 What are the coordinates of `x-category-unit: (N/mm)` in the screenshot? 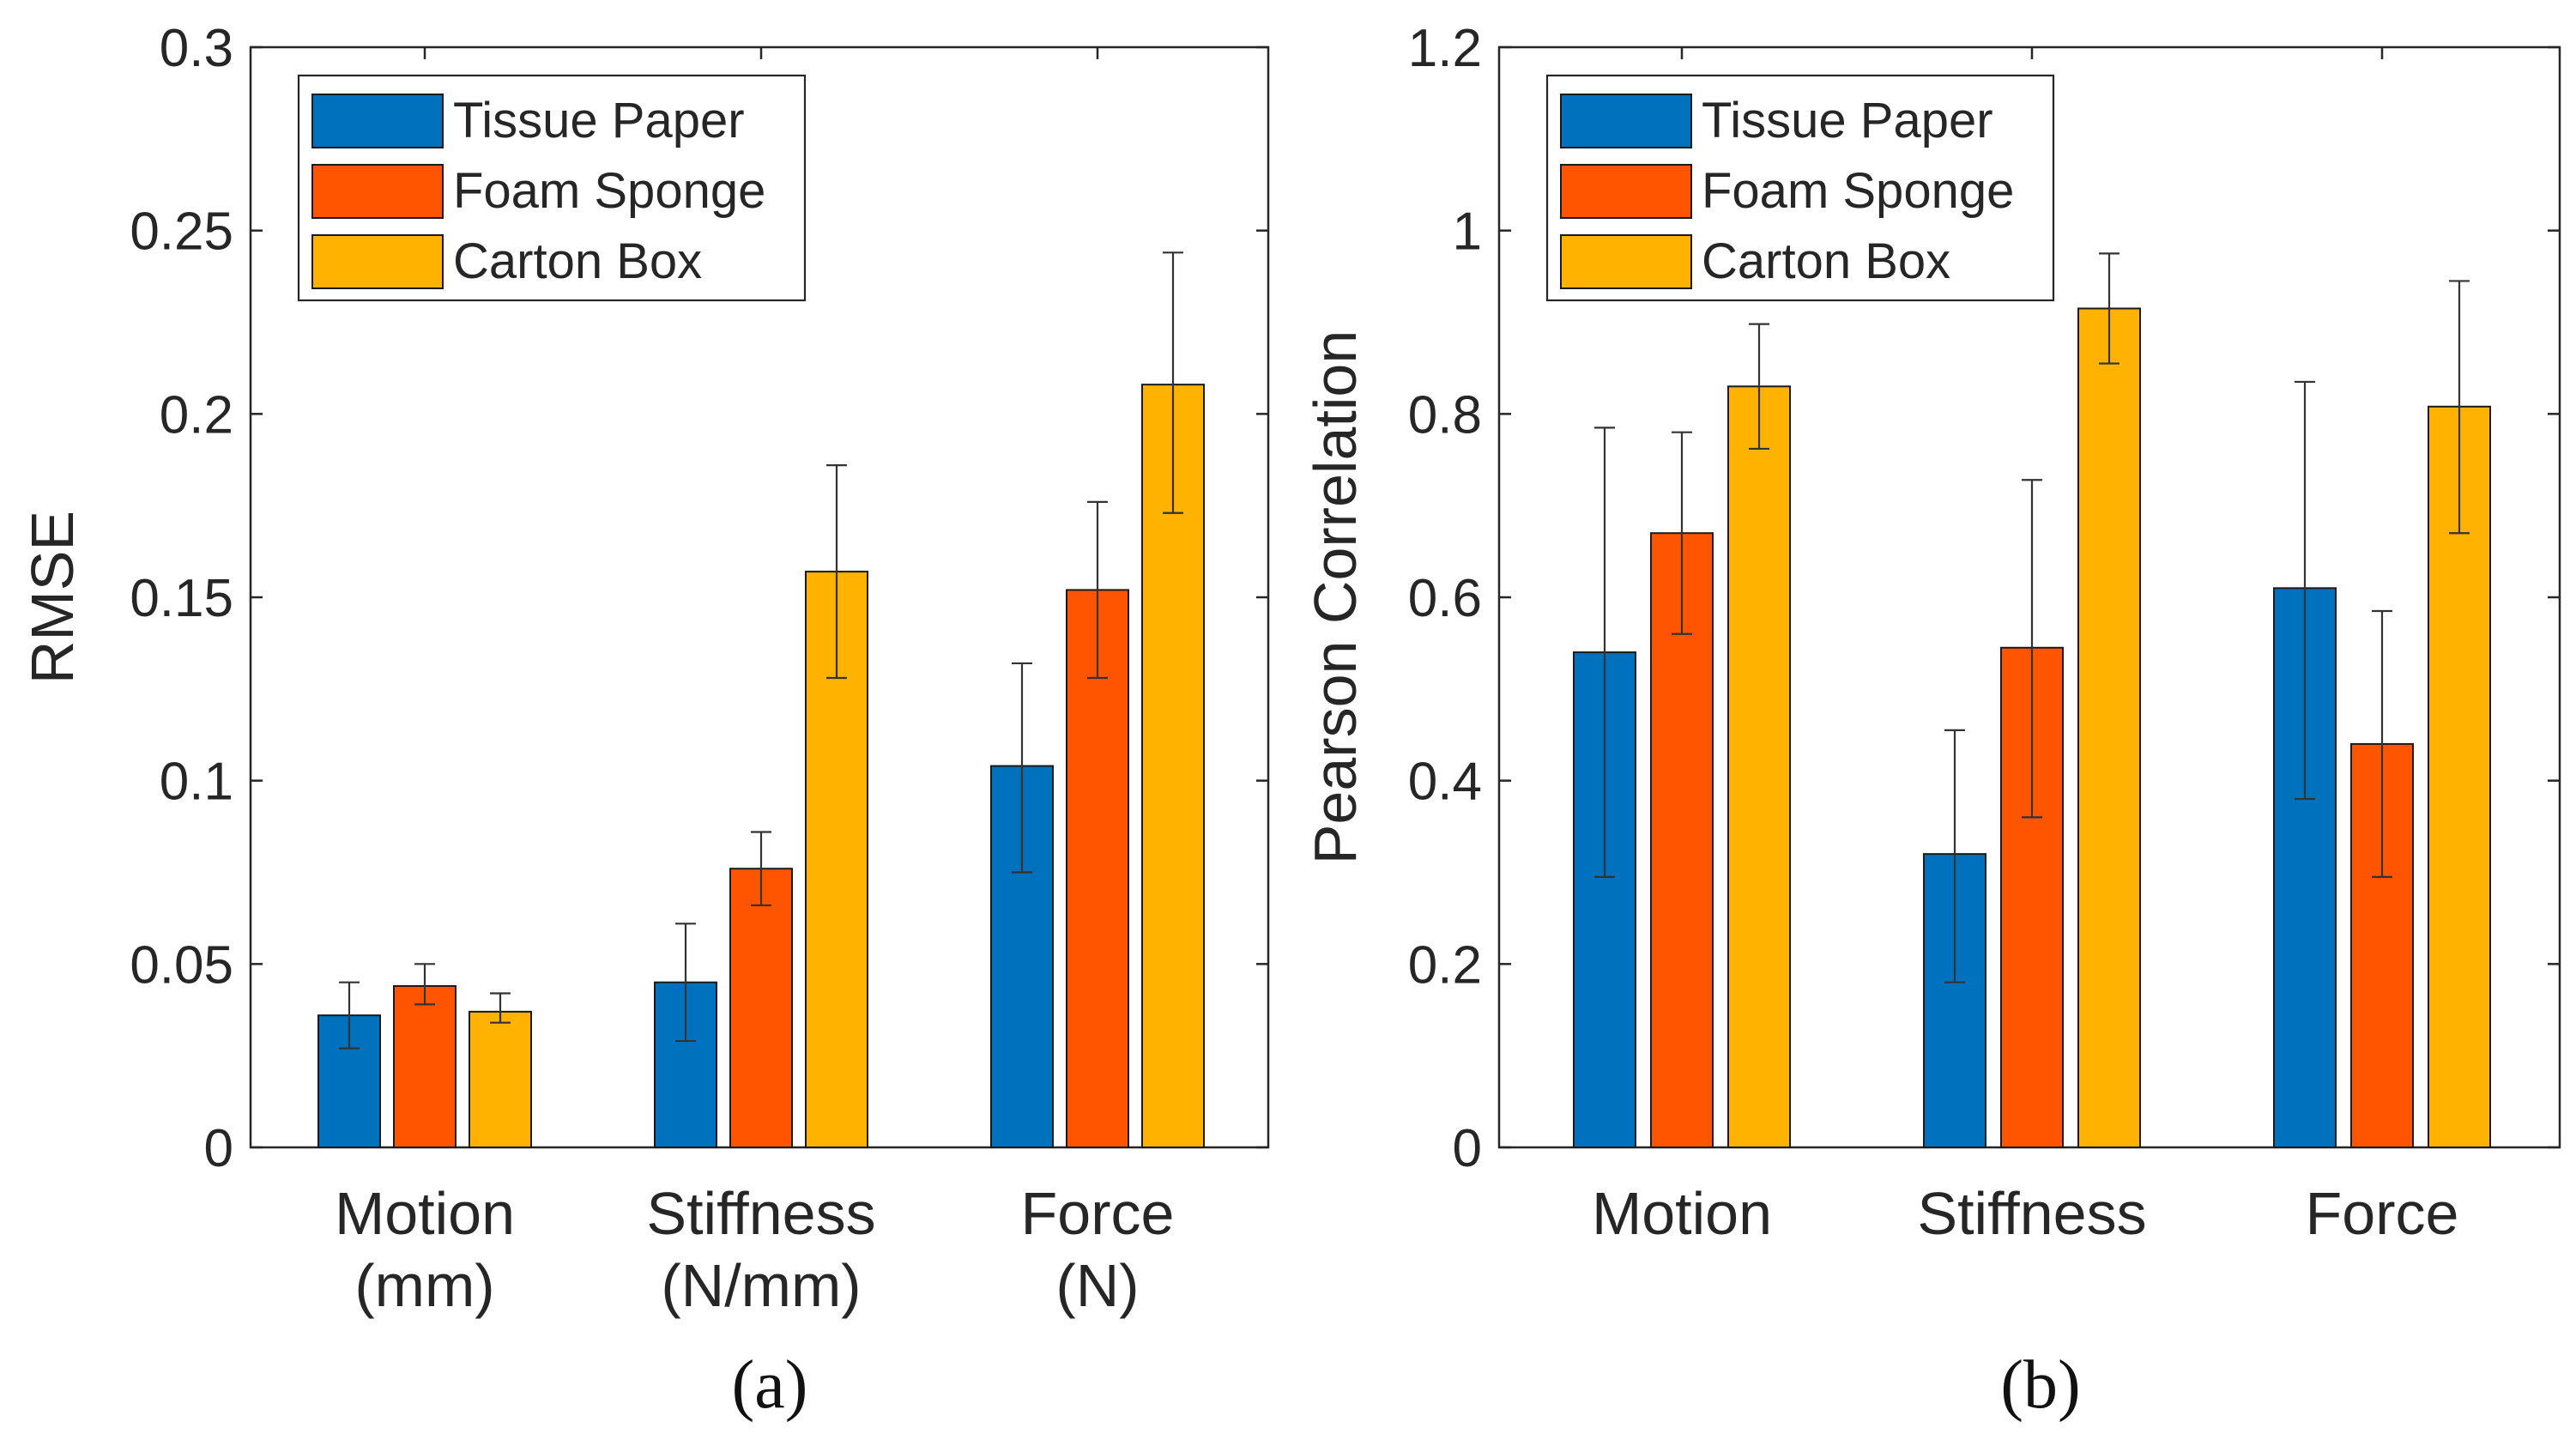 It's located at (761, 1285).